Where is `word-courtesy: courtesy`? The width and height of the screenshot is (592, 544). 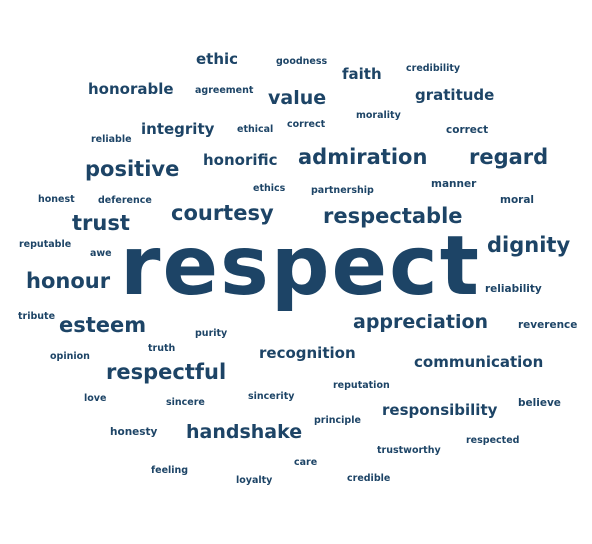
word-courtesy: courtesy is located at coordinates (222, 213).